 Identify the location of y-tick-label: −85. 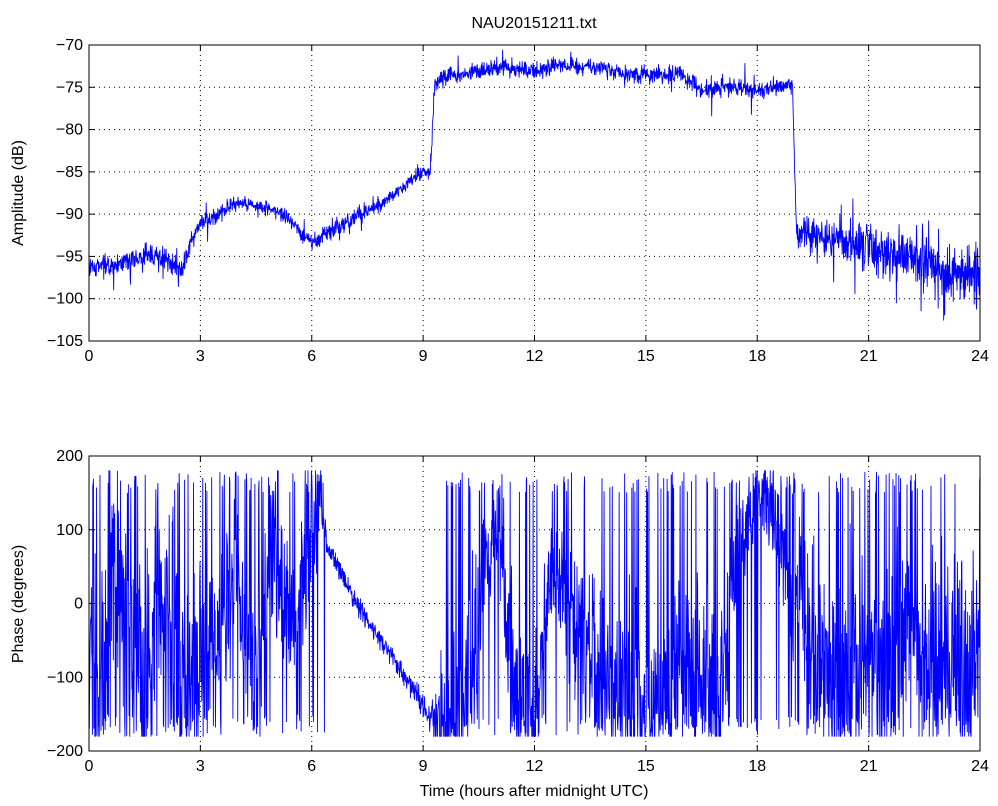
(69, 172).